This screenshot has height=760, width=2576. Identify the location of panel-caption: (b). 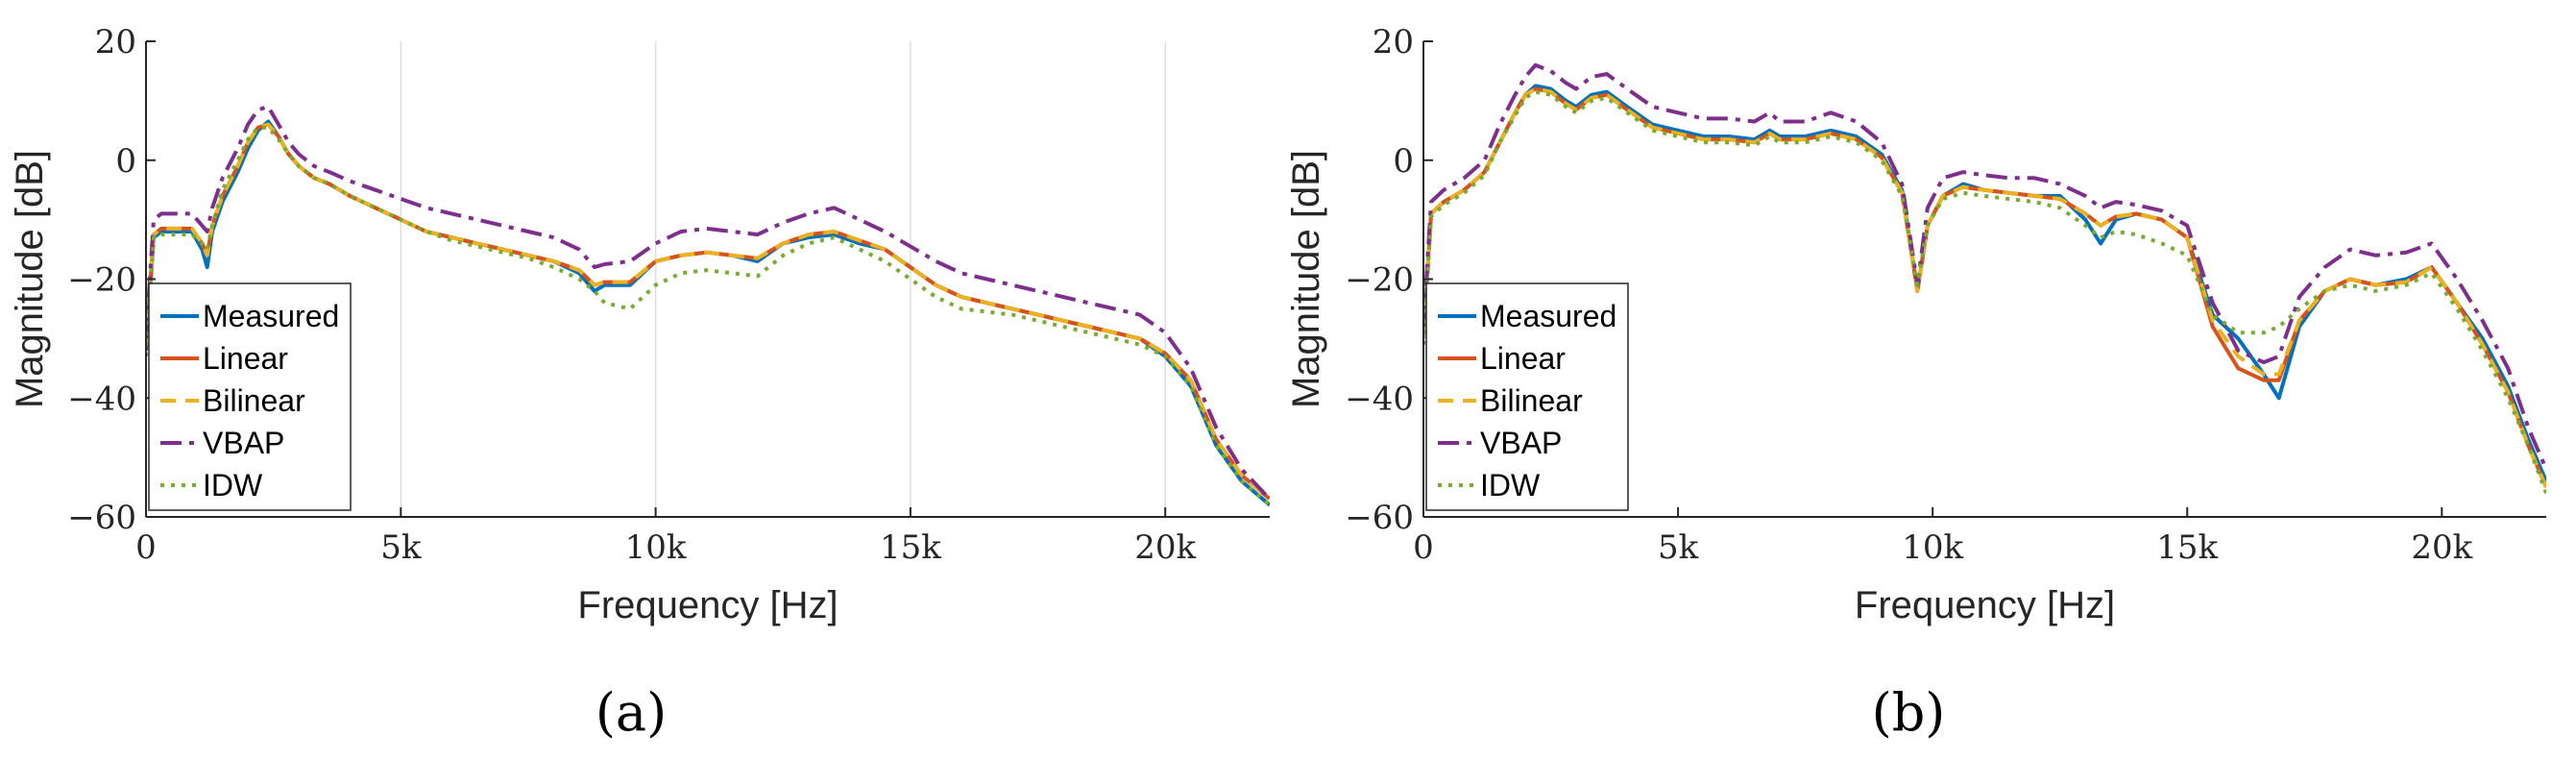
(1909, 712).